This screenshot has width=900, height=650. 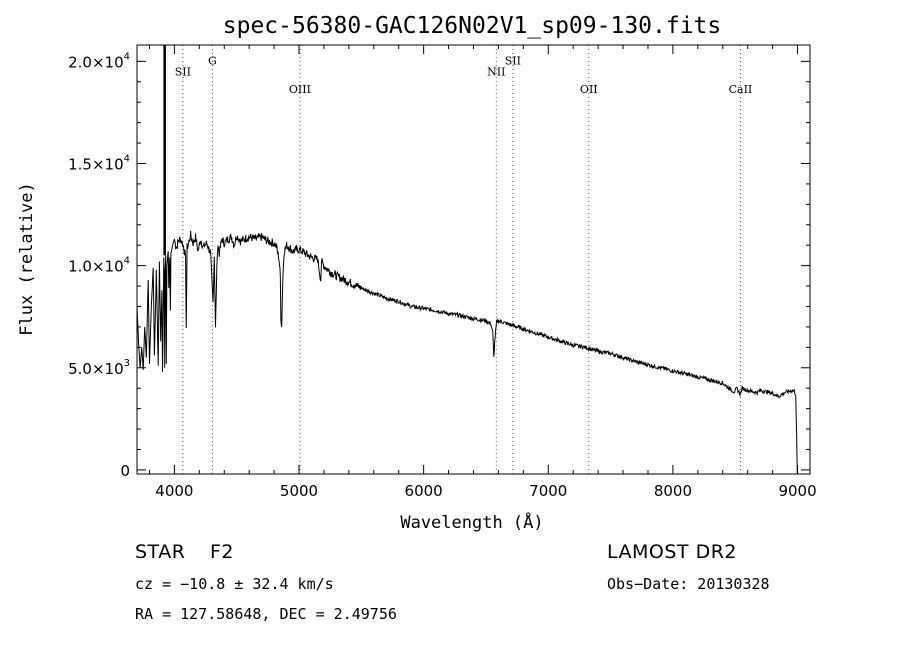 What do you see at coordinates (424, 491) in the screenshot?
I see `x-tick-label: 6000` at bounding box center [424, 491].